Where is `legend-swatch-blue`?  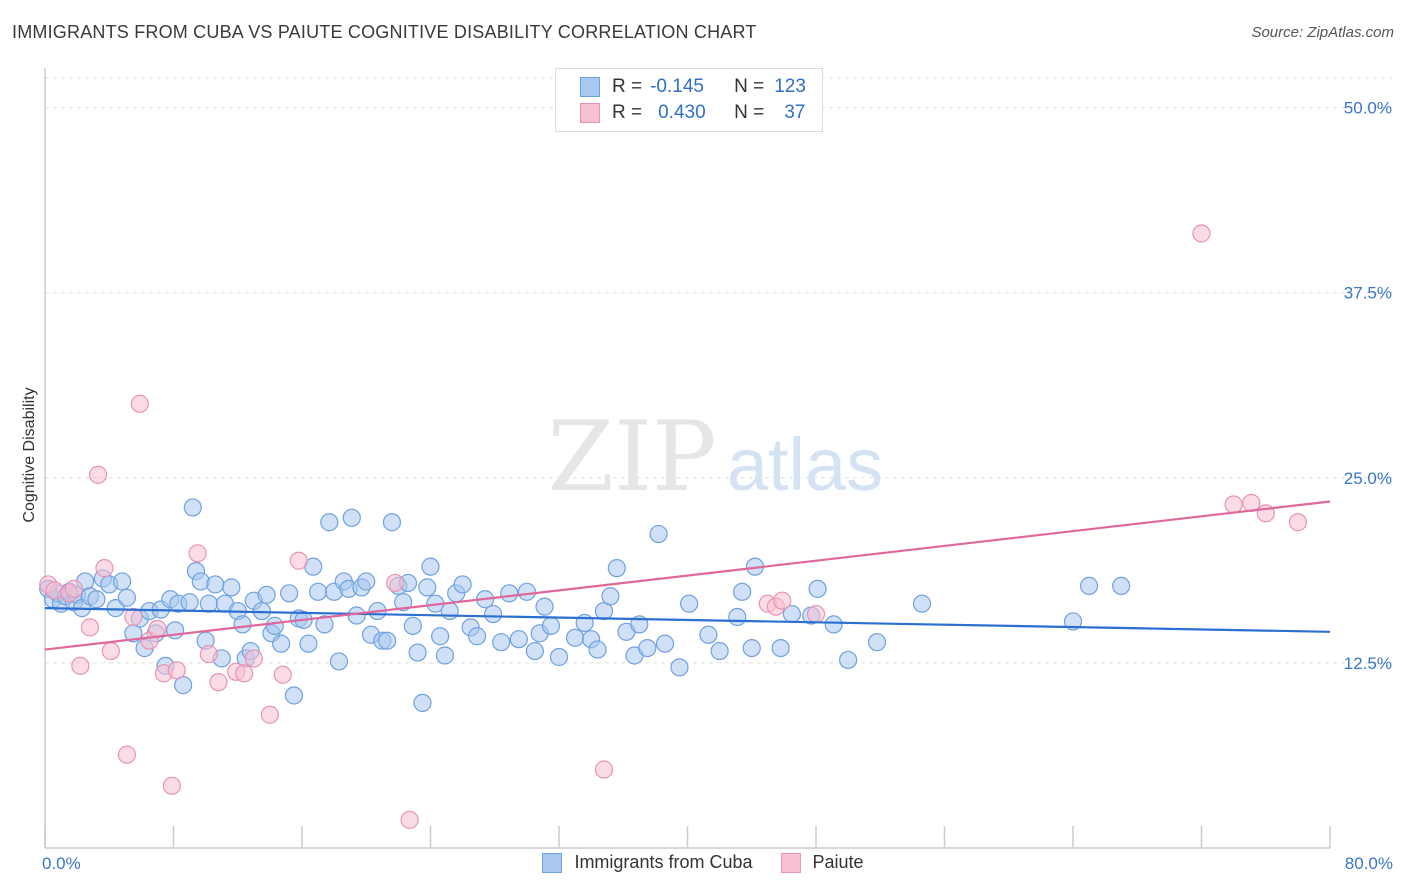 legend-swatch-blue is located at coordinates (552, 862).